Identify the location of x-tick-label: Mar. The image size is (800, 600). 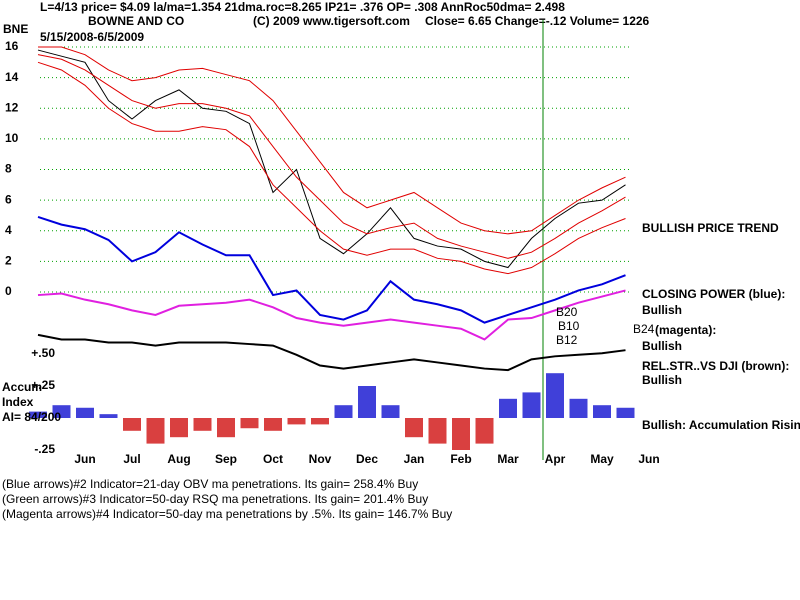
(508, 459).